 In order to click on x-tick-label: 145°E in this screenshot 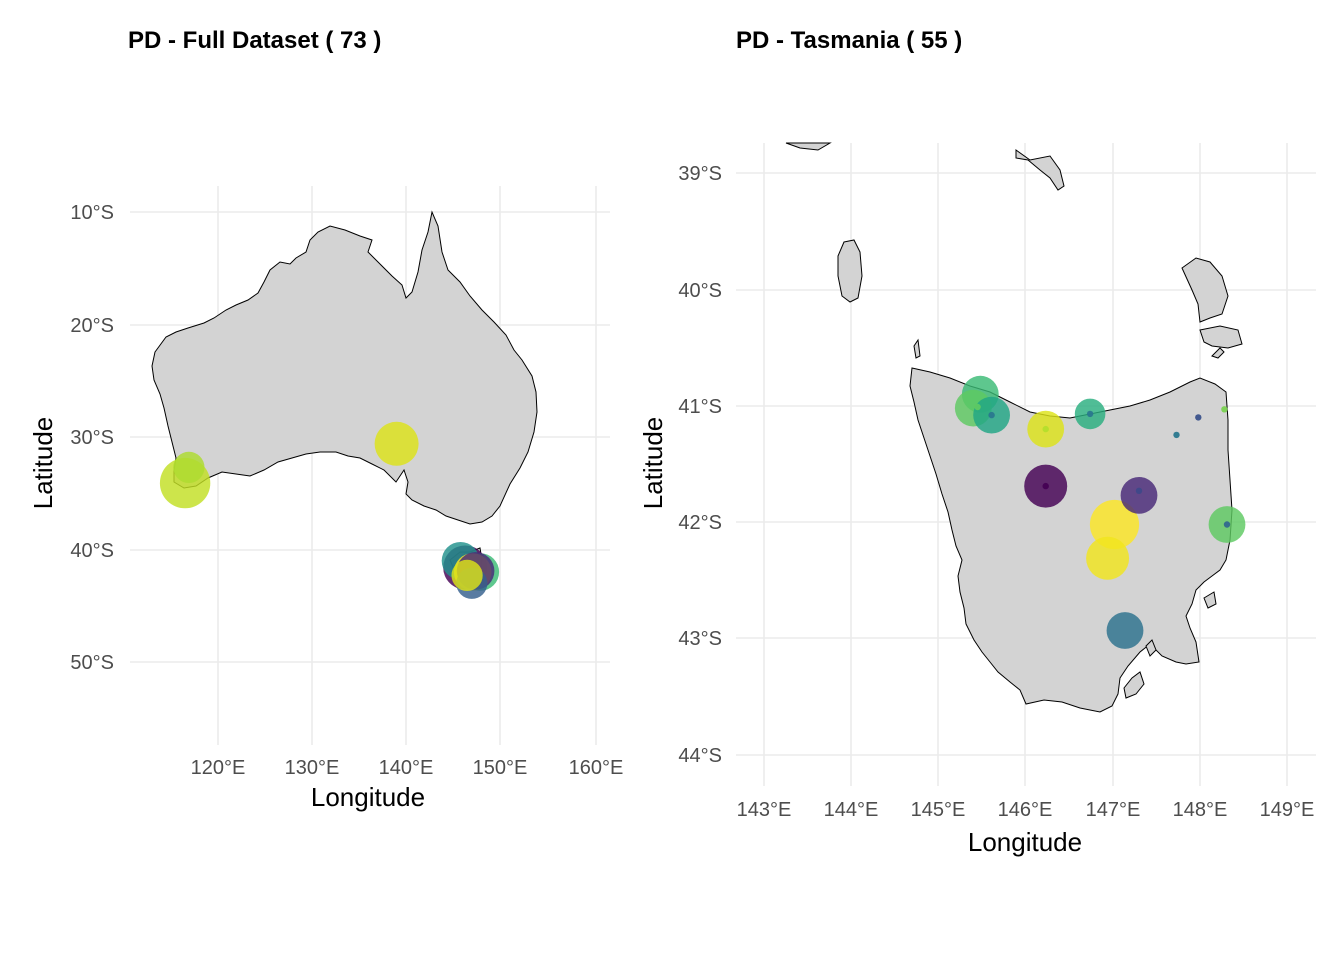, I will do `click(938, 810)`.